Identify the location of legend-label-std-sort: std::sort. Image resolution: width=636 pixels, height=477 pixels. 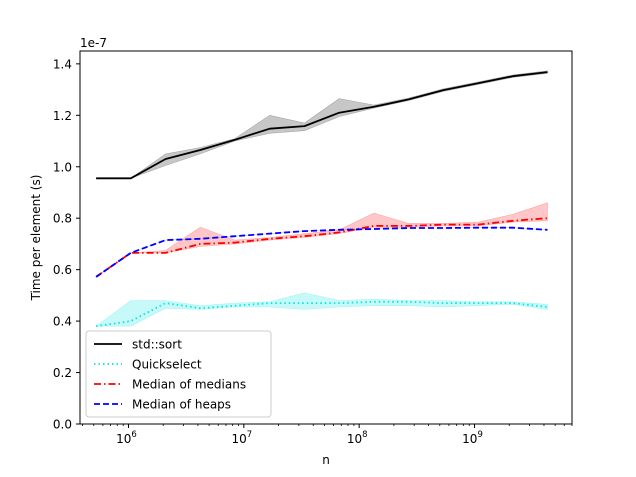
(157, 345).